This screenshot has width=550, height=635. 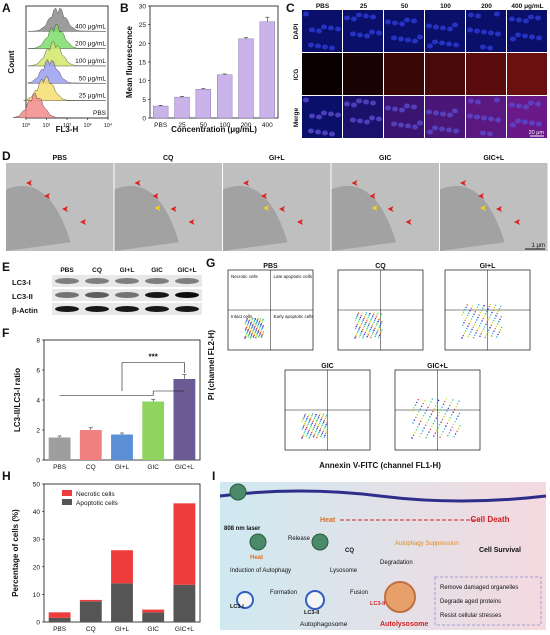 I want to click on lane-label: PBS, so click(x=67, y=270).